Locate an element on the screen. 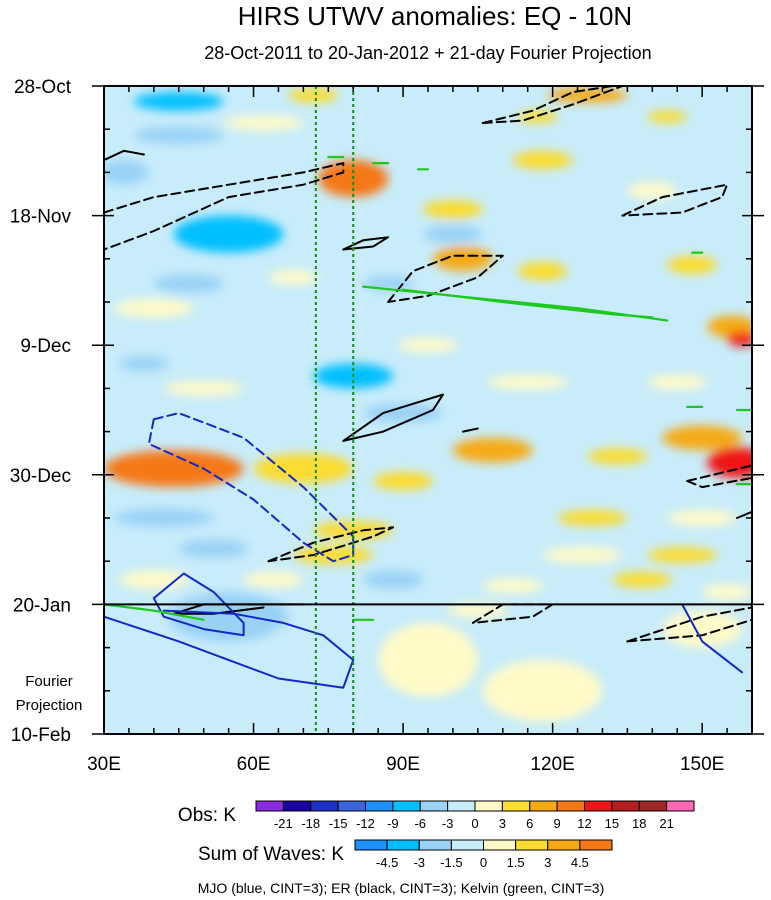 This screenshot has width=771, height=900. y-tick-label-0: 28-Oct is located at coordinates (43, 87).